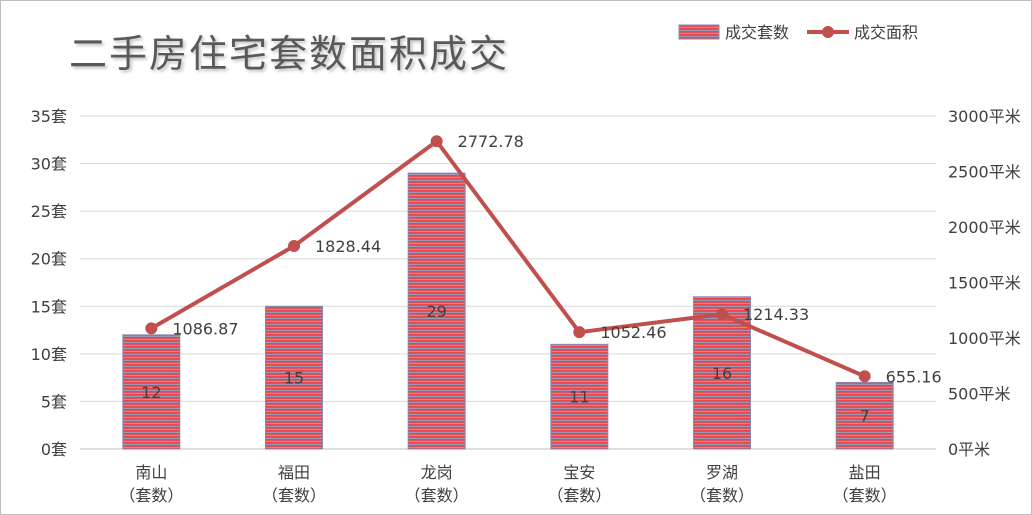  Describe the element at coordinates (722, 373) in the screenshot. I see `bar-value-label: 16` at that location.